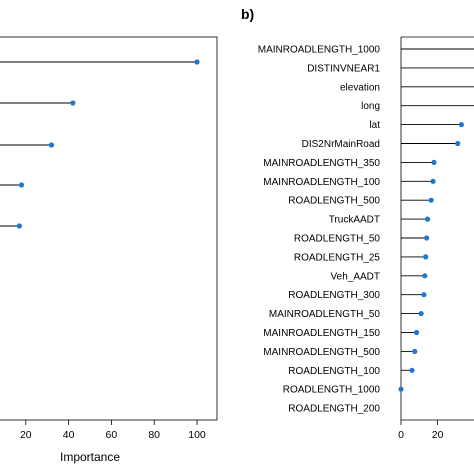 The width and height of the screenshot is (474, 474). What do you see at coordinates (334, 201) in the screenshot?
I see `panel-b-variable-label: ROADLENGTH_500` at bounding box center [334, 201].